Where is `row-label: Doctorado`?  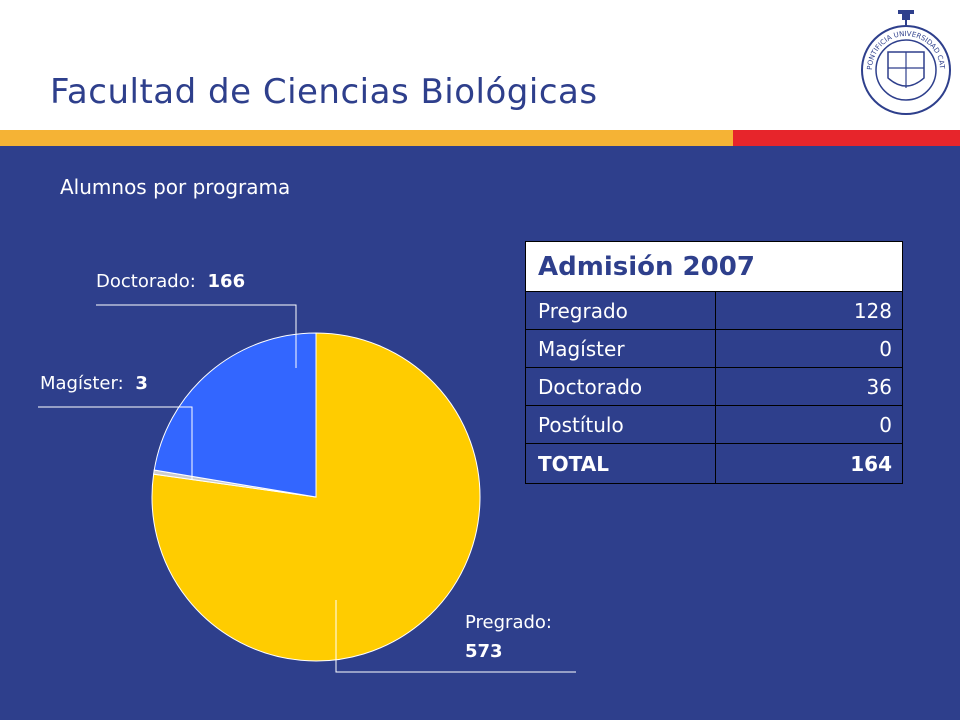 row-label: Doctorado is located at coordinates (620, 386).